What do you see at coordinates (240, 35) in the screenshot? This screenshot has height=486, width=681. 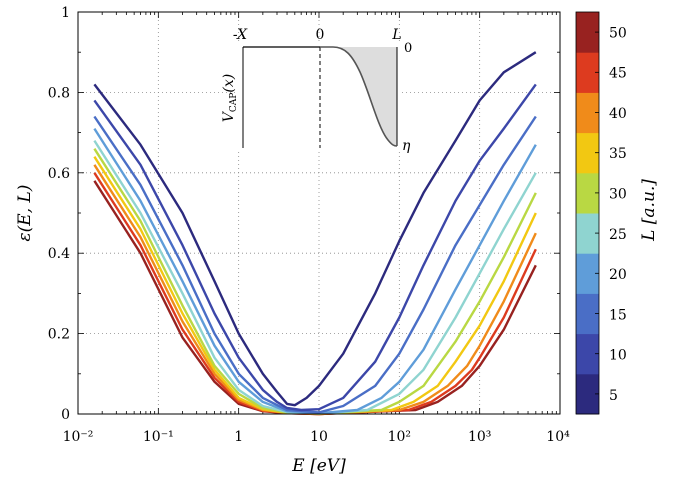 I see `inset-label-neg-x: -X` at bounding box center [240, 35].